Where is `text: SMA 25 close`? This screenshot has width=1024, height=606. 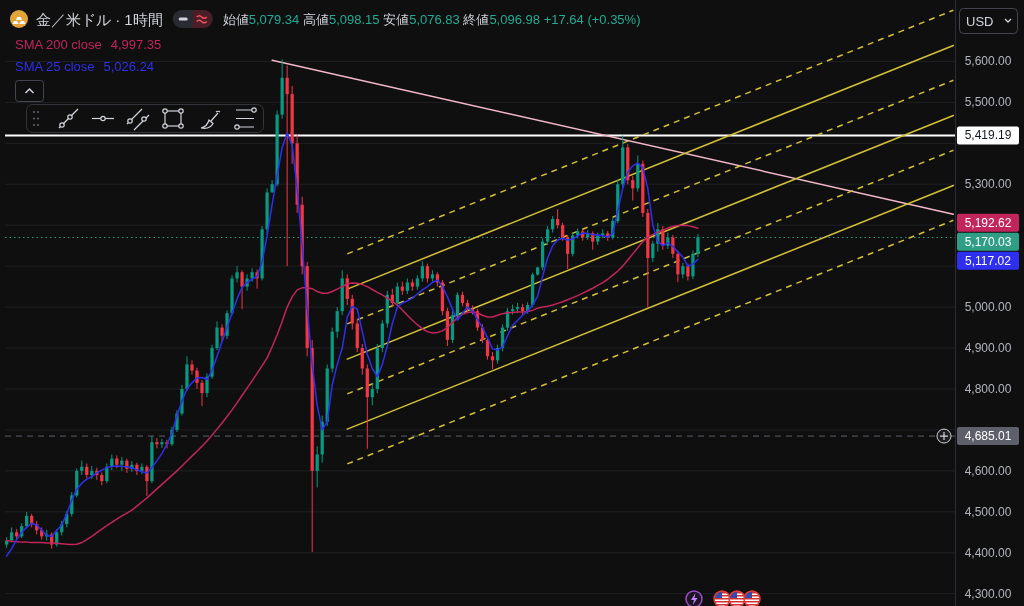
text: SMA 25 close is located at coordinates (55, 66).